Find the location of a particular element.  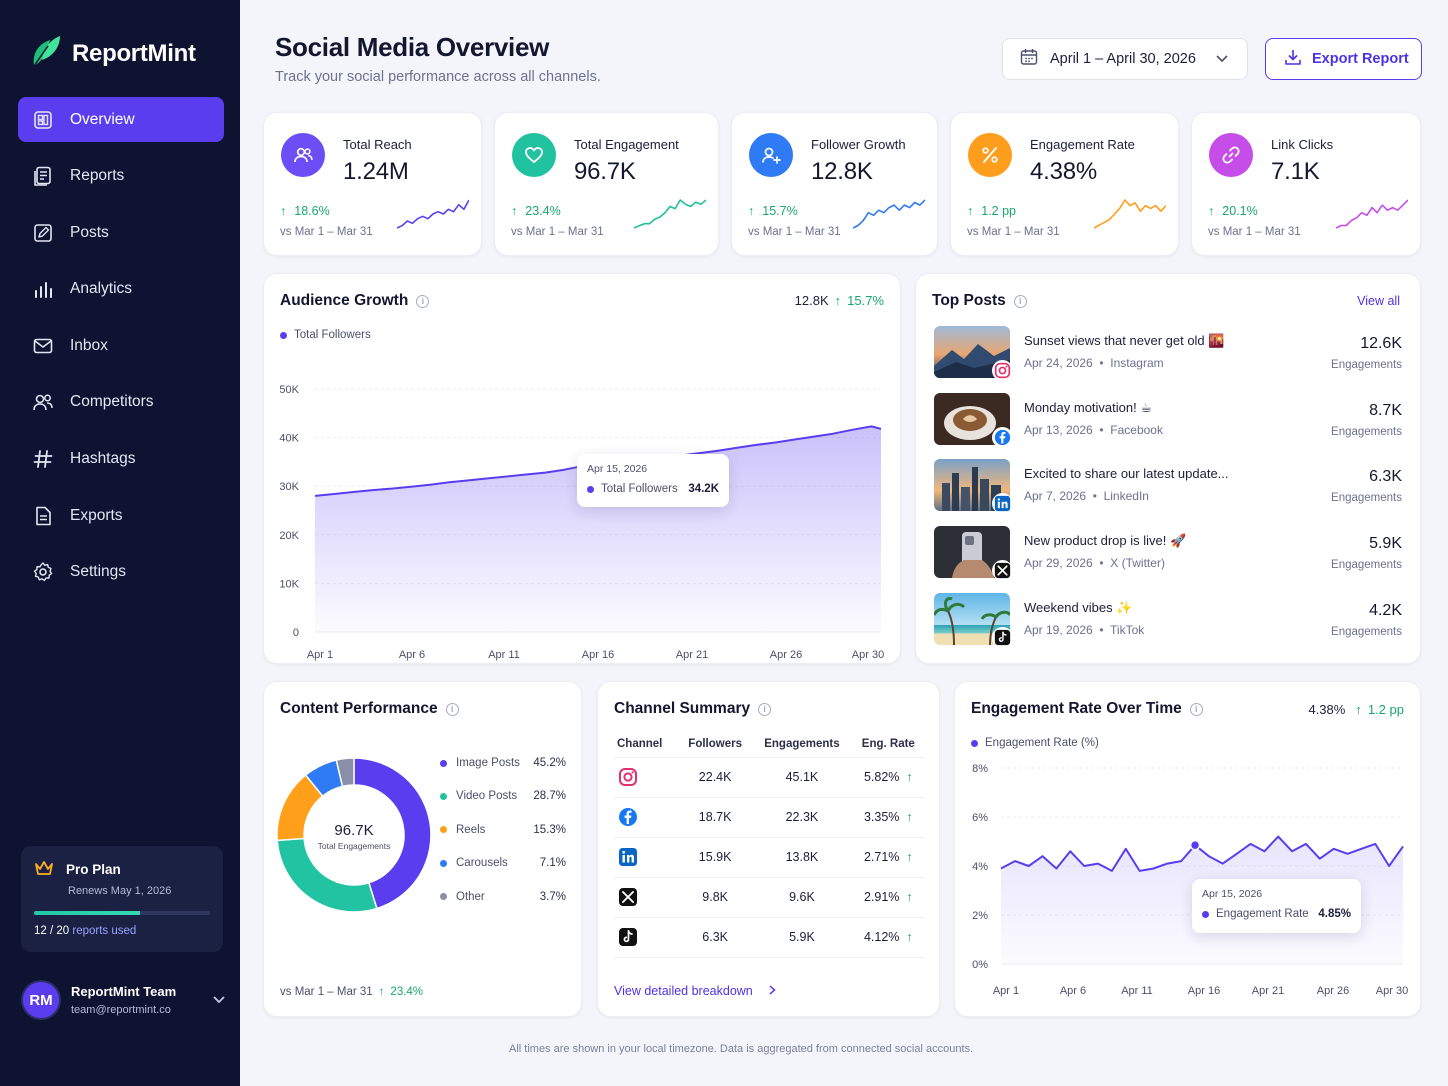

sidebar-item-inbox: Inbox is located at coordinates (121, 345).